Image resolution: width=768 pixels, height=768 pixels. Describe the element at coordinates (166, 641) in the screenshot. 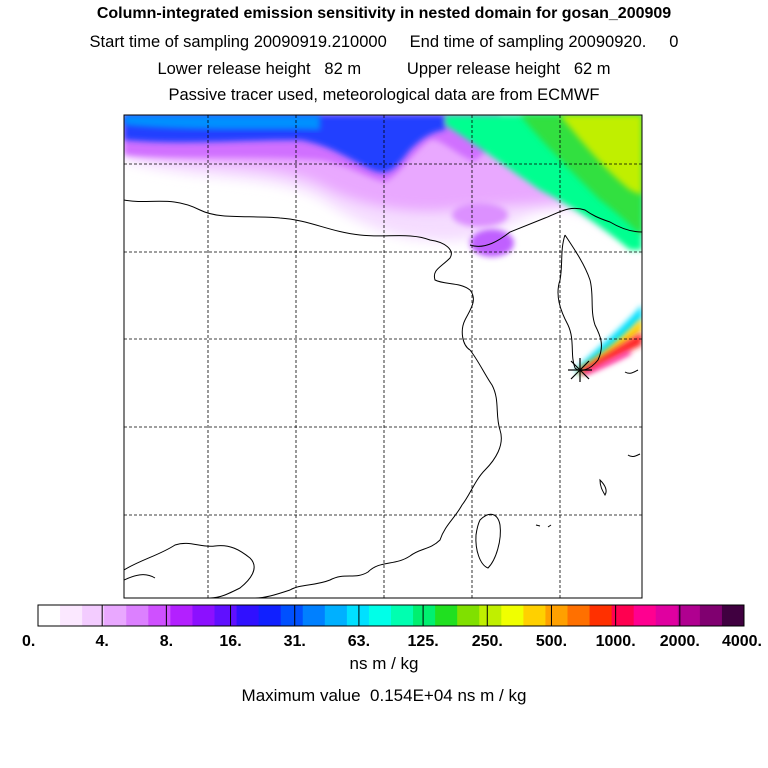

I see `colorbar-tick-label: 8.` at that location.